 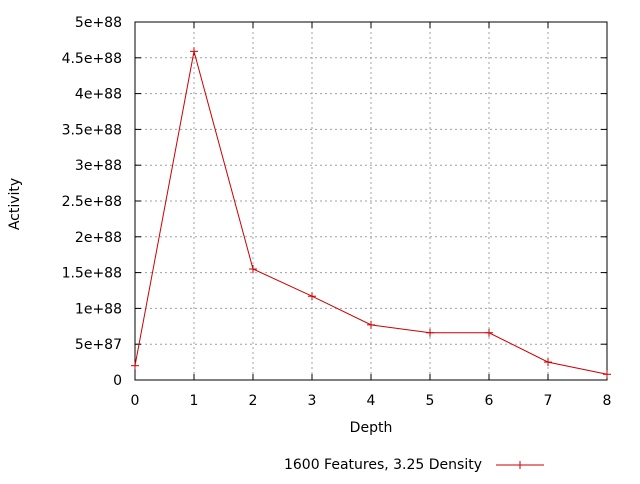 I want to click on x-tick-label: 6, so click(x=489, y=401).